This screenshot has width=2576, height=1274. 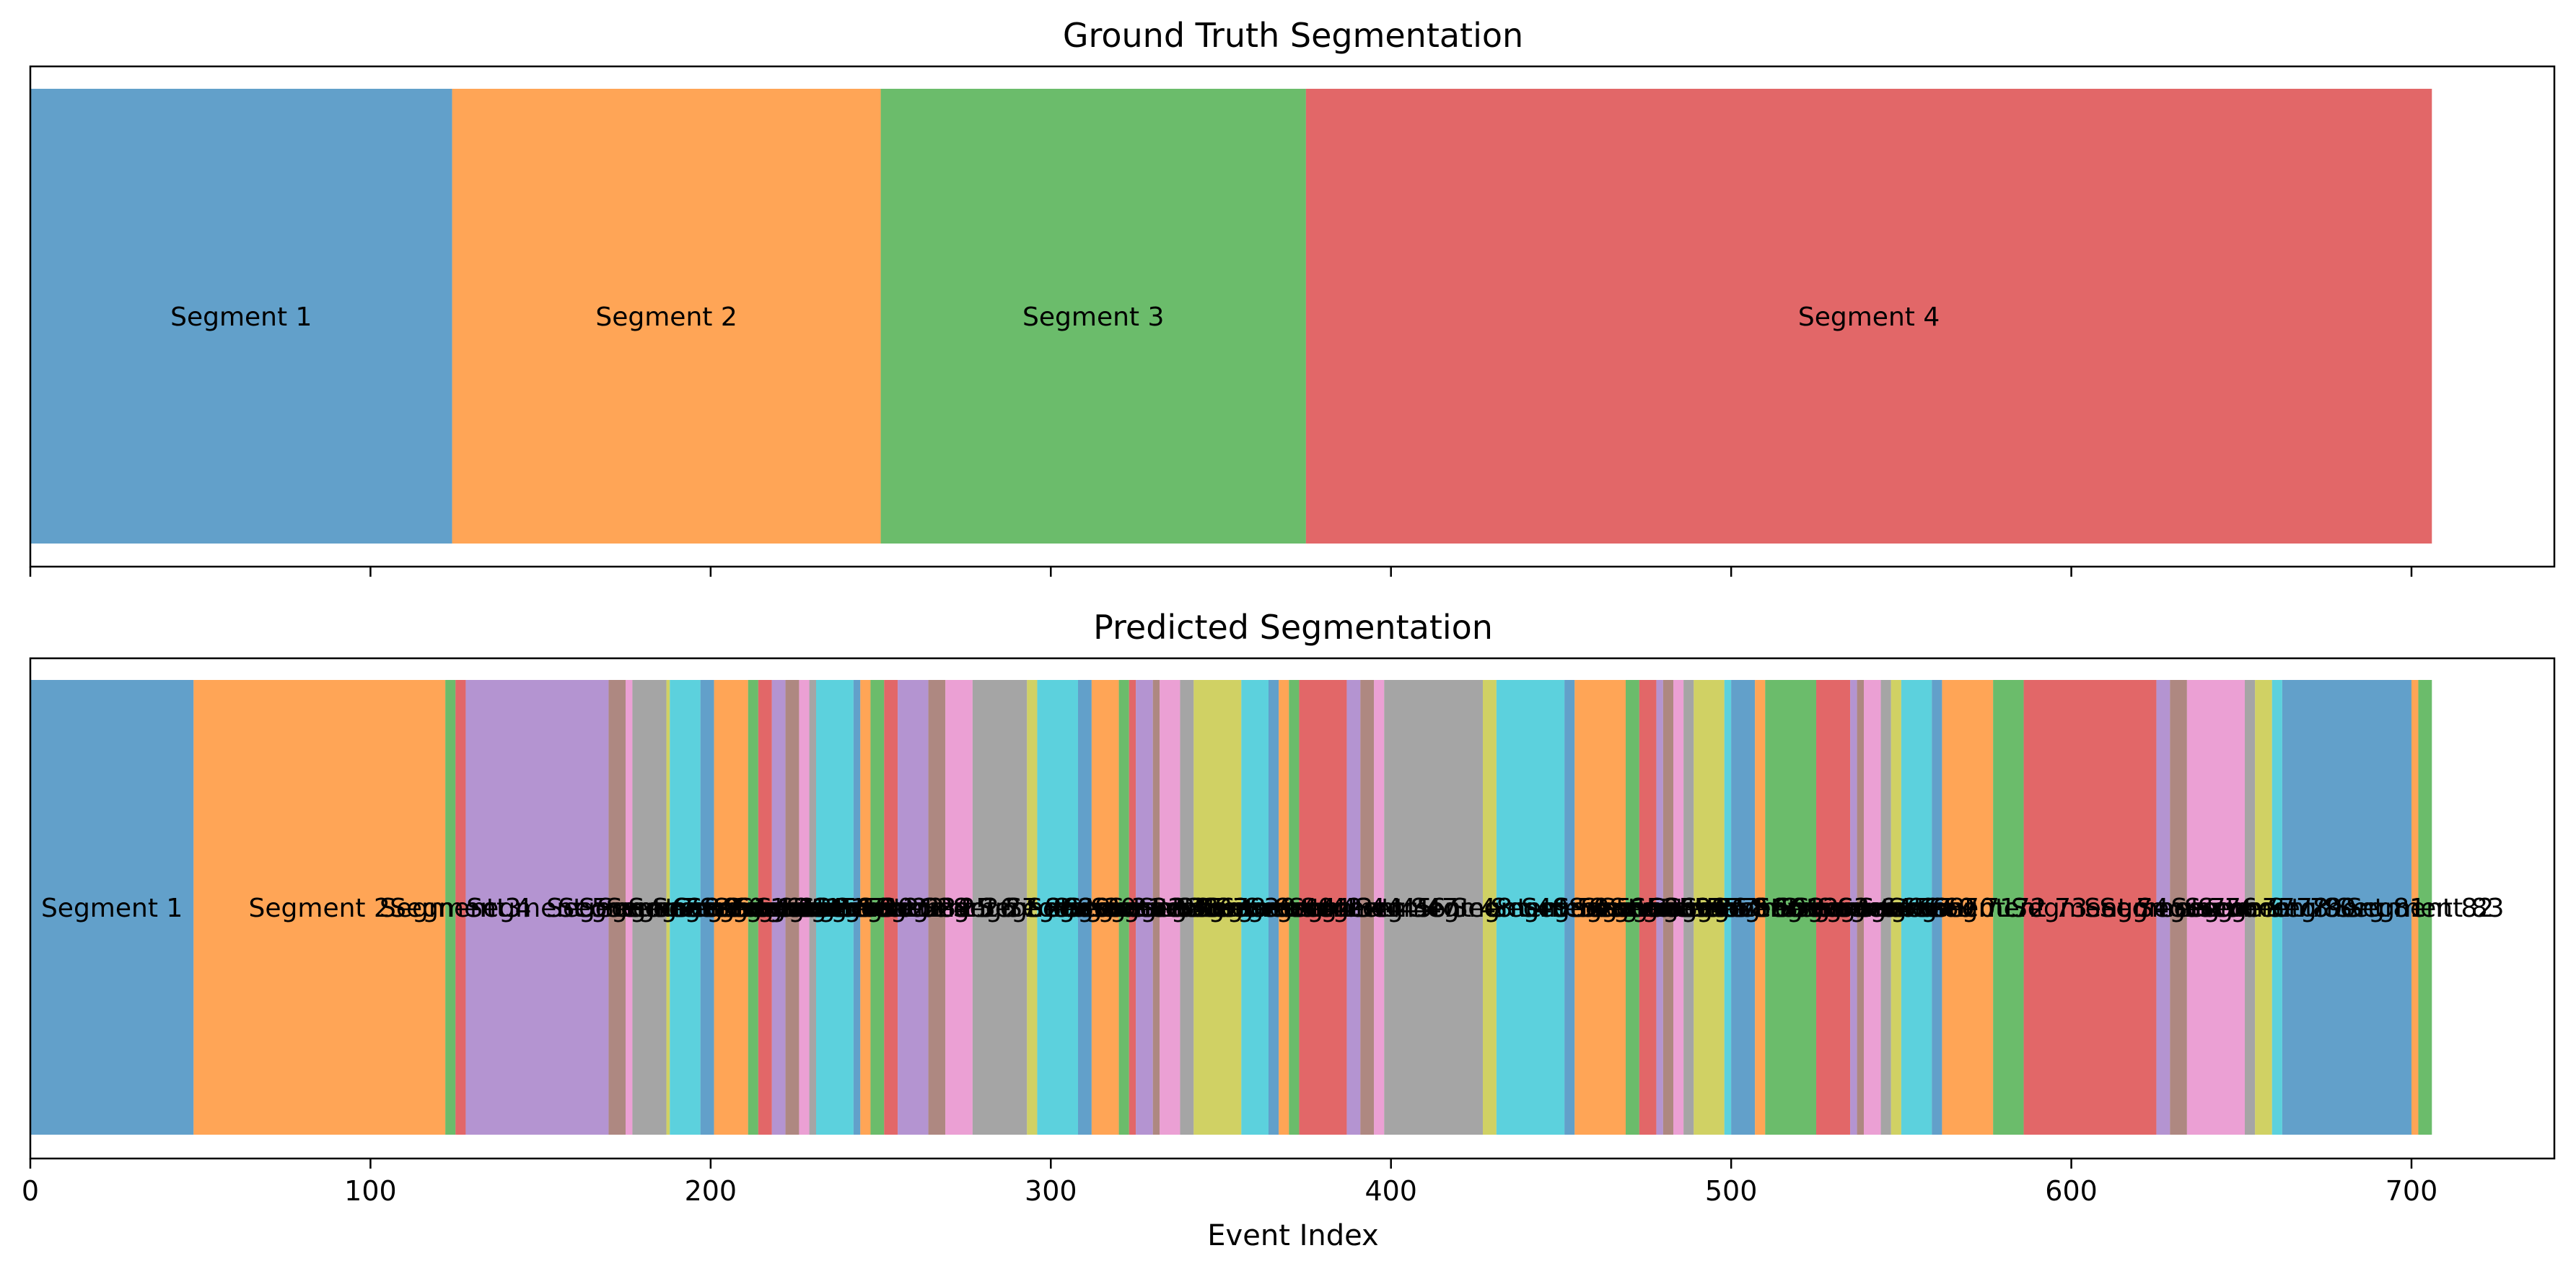 What do you see at coordinates (1379, 908) in the screenshot?
I see `predicted-segment-label: Segment 47` at bounding box center [1379, 908].